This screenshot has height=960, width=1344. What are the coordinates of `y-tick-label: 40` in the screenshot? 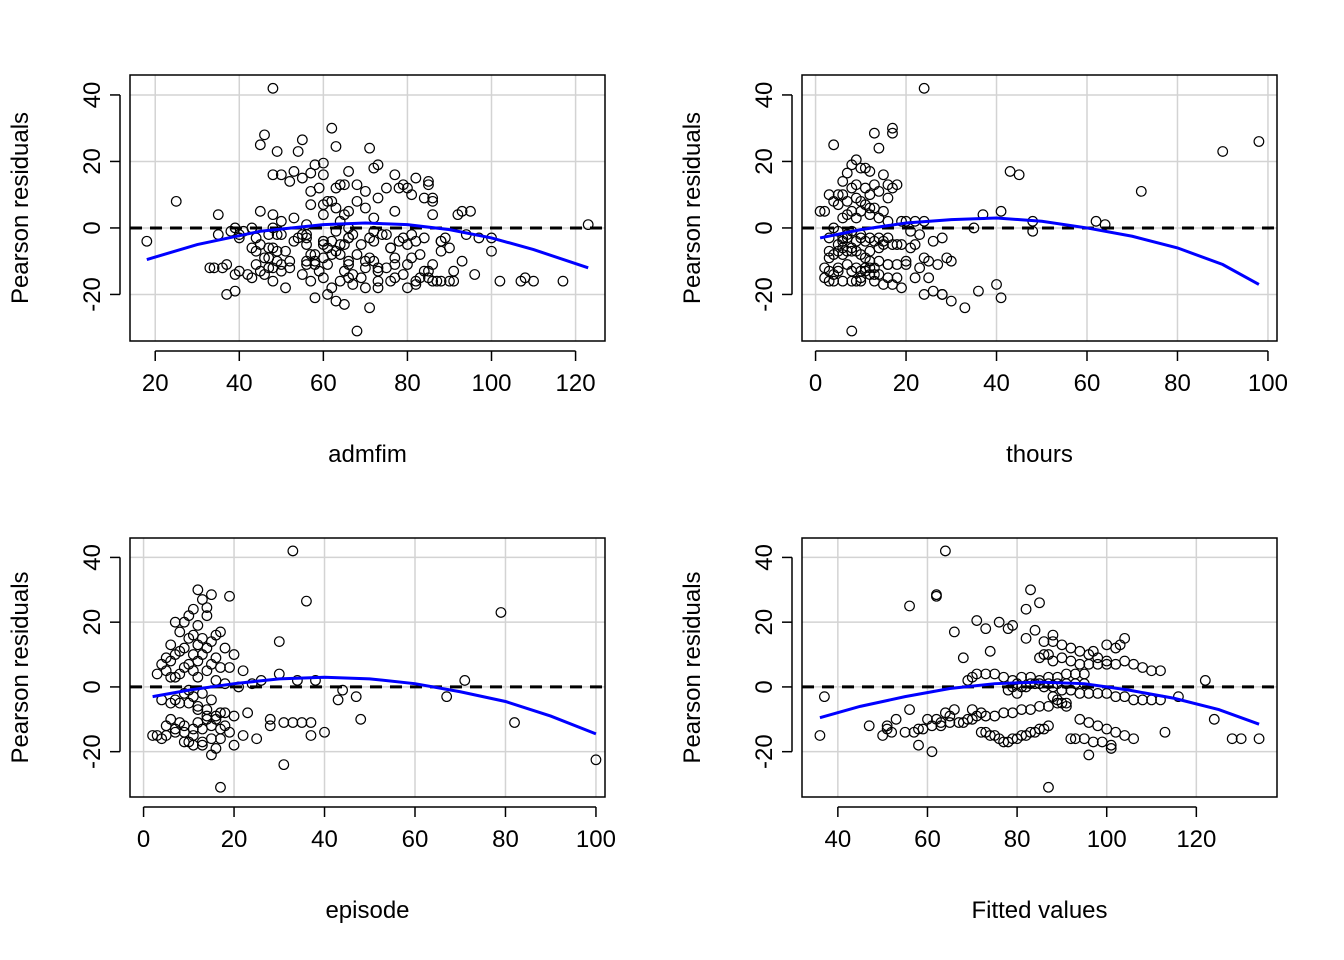 It's located at (764, 95).